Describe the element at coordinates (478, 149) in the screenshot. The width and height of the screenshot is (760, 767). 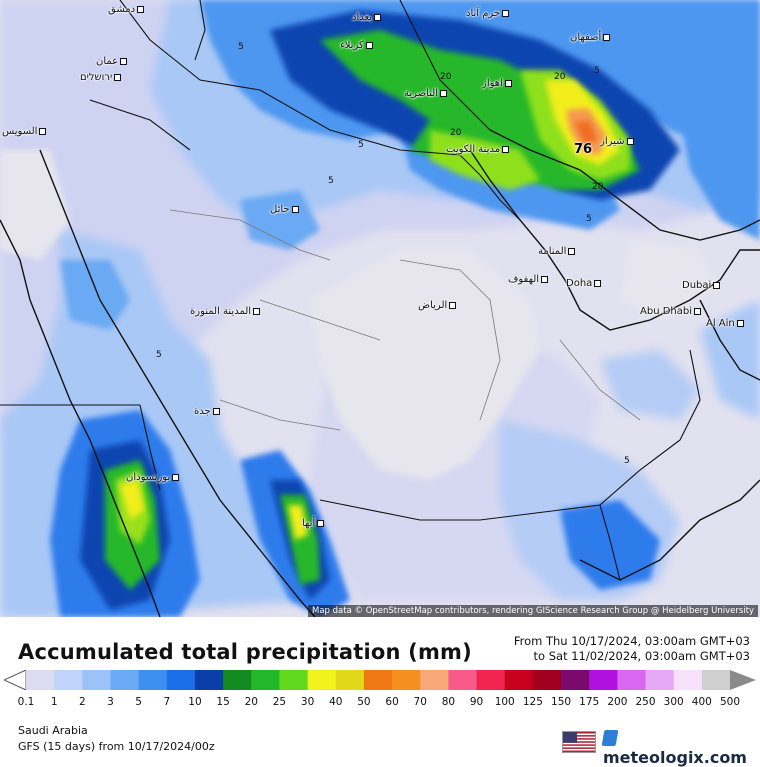
I see `city-label: مدينة الكويت` at that location.